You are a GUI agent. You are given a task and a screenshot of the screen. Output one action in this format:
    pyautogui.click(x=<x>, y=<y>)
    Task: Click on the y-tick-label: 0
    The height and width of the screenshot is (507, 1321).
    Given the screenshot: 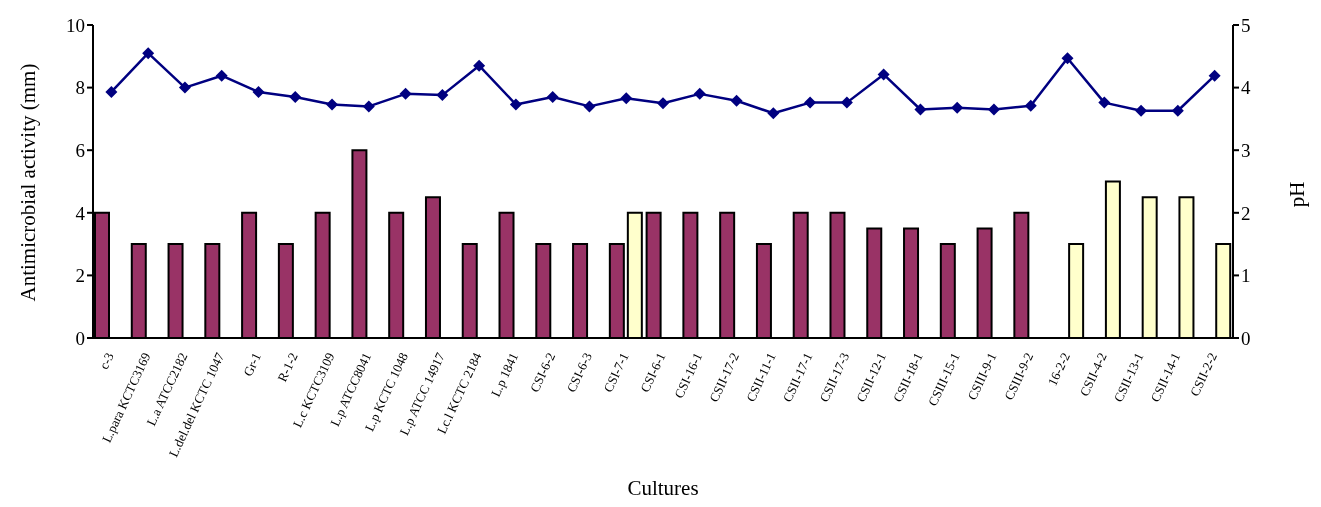 What is the action you would take?
    pyautogui.click(x=80, y=338)
    